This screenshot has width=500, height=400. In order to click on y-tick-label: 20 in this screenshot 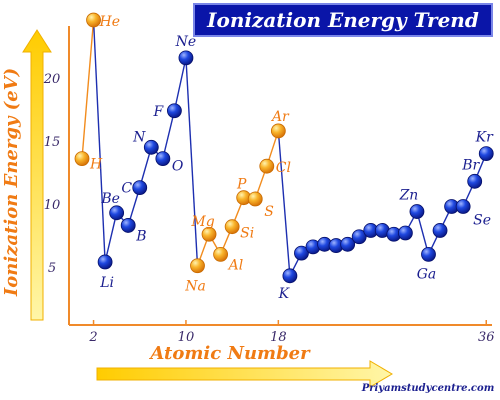, I will do `click(52, 79)`.